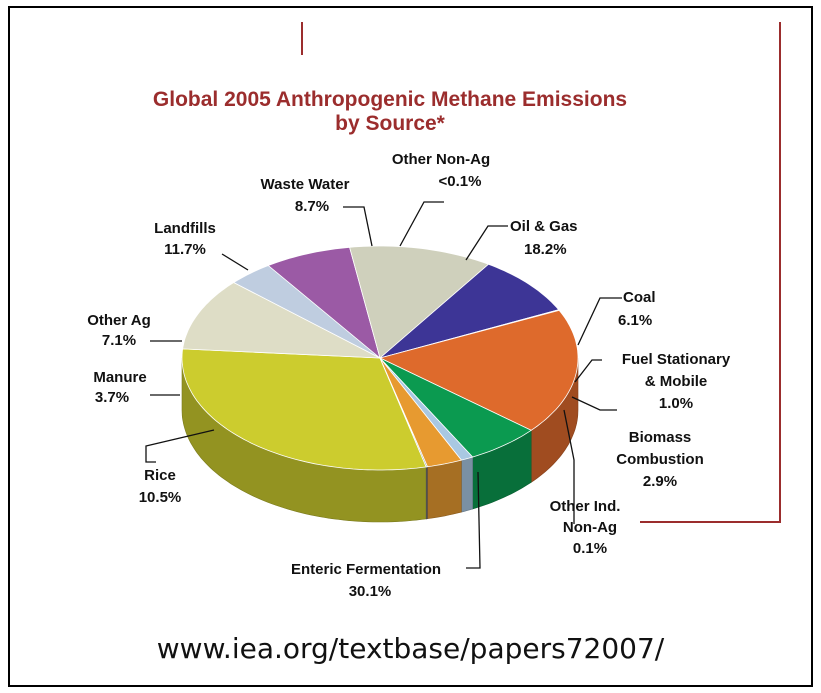 Image resolution: width=821 pixels, height=693 pixels. Describe the element at coordinates (635, 320) in the screenshot. I see `label-coal-value: 6.1%` at that location.